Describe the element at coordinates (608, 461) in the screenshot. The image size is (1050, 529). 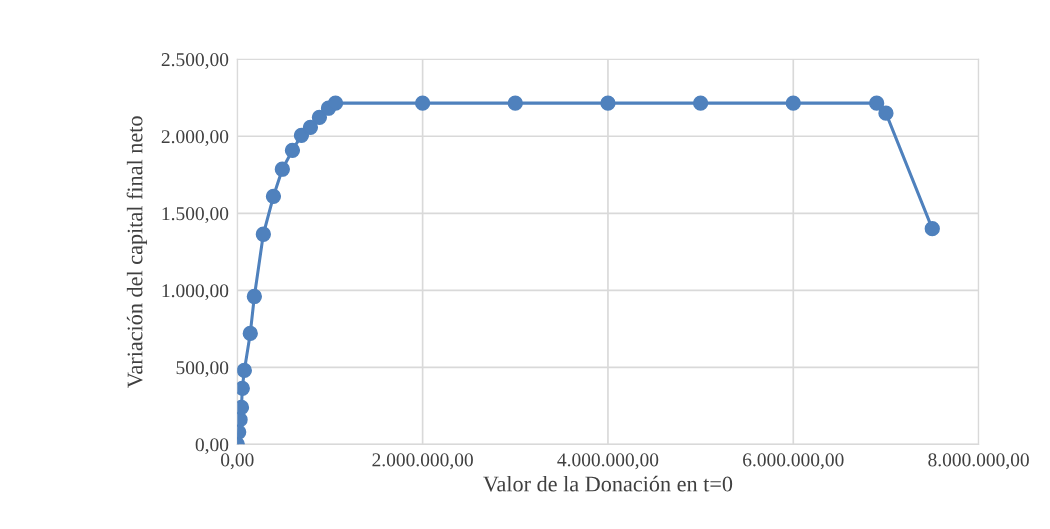
I see `x-tick-label: 4.000.000,00` at that location.